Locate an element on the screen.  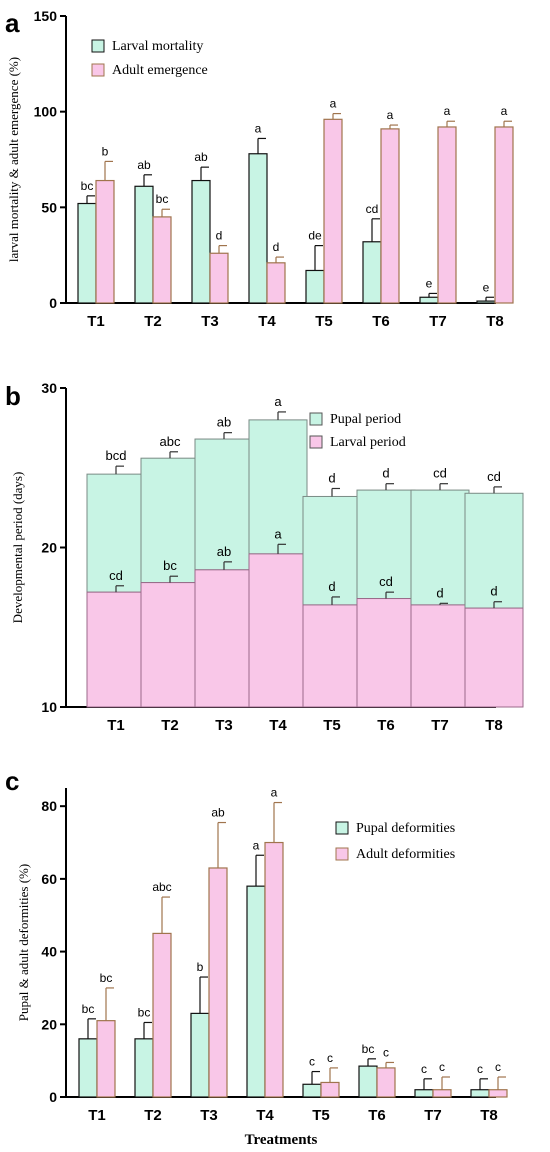
y-tick-label: 150 is located at coordinates (46, 16).